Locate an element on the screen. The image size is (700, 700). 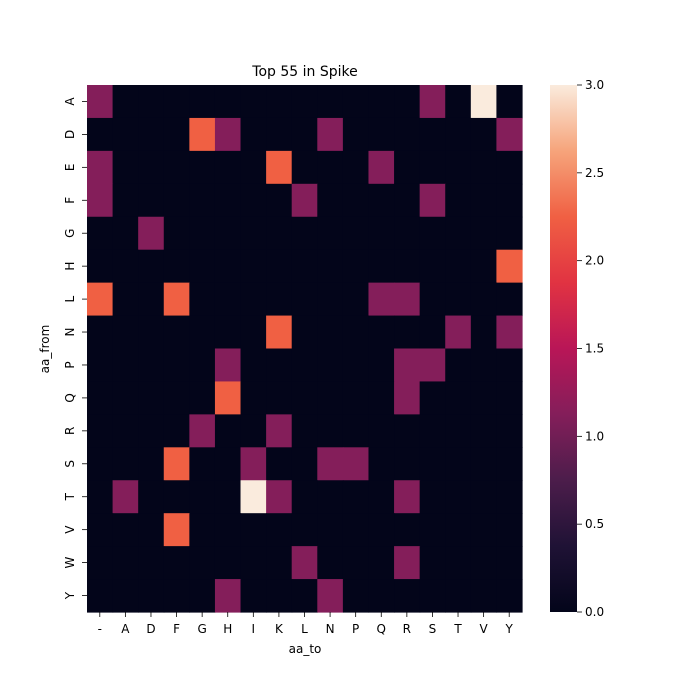
heatmap-cell-G-G is located at coordinates (202, 233).